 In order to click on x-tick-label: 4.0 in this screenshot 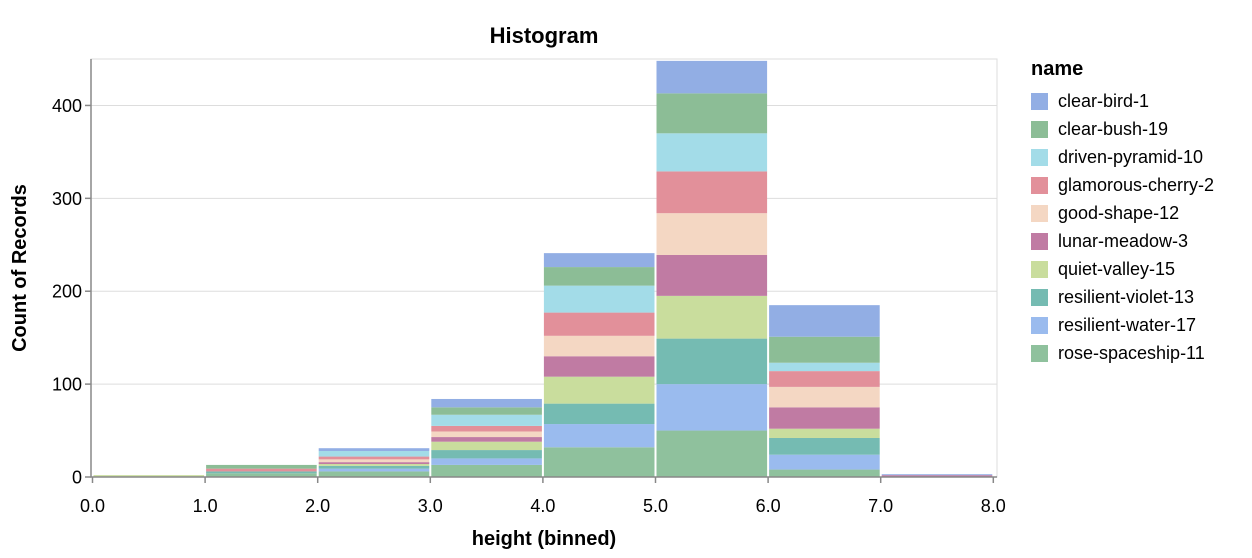, I will do `click(542, 506)`.